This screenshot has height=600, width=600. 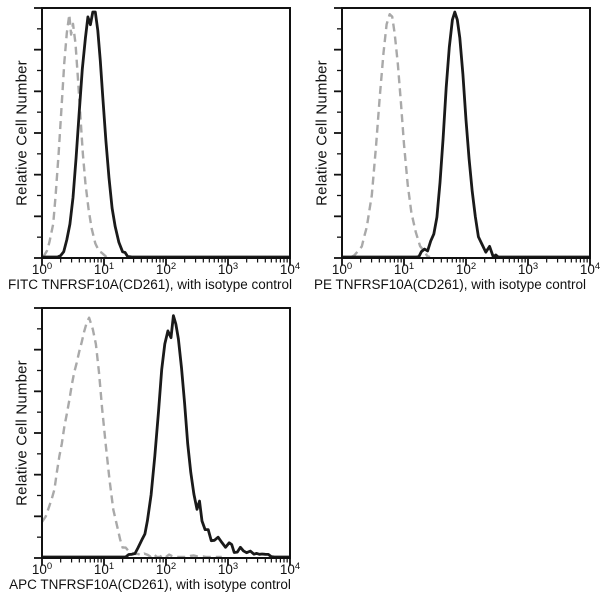 What do you see at coordinates (322, 133) in the screenshot?
I see `pe-y-axis-label: Relative Cell Number` at bounding box center [322, 133].